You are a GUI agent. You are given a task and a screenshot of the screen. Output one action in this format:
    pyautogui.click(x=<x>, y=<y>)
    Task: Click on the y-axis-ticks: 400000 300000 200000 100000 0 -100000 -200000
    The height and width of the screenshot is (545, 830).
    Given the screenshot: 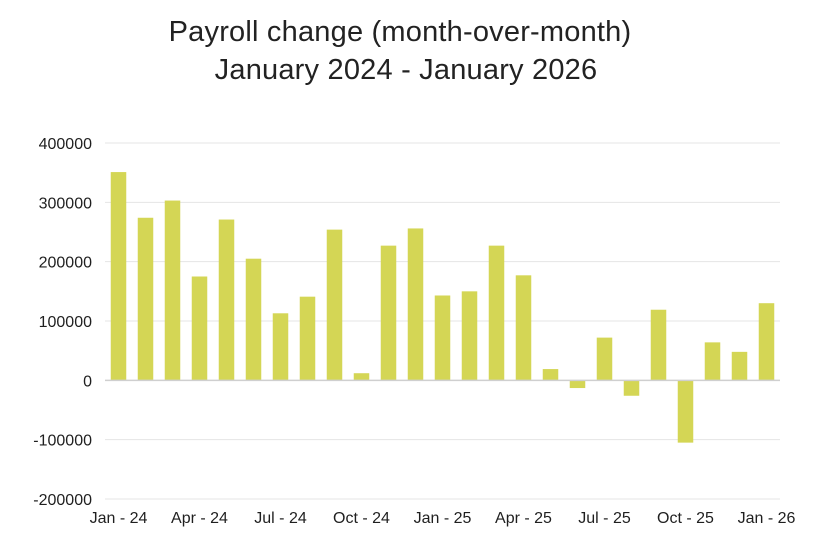 What is the action you would take?
    pyautogui.click(x=62, y=322)
    